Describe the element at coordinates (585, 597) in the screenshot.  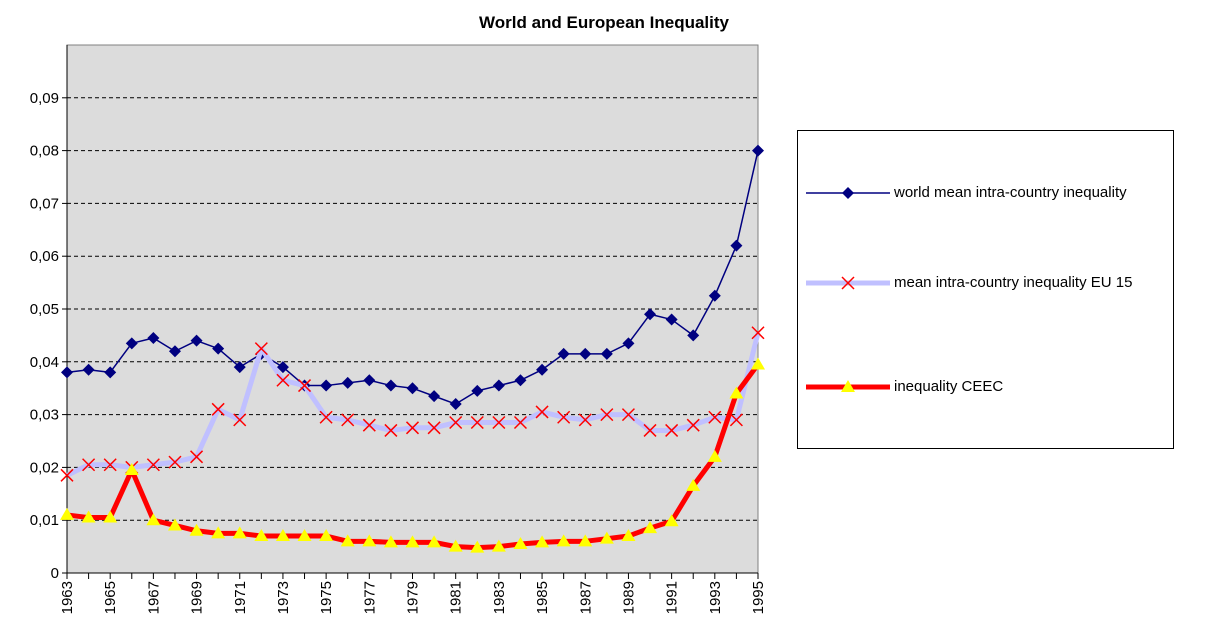
I see `x-tick-label: 1987` at that location.